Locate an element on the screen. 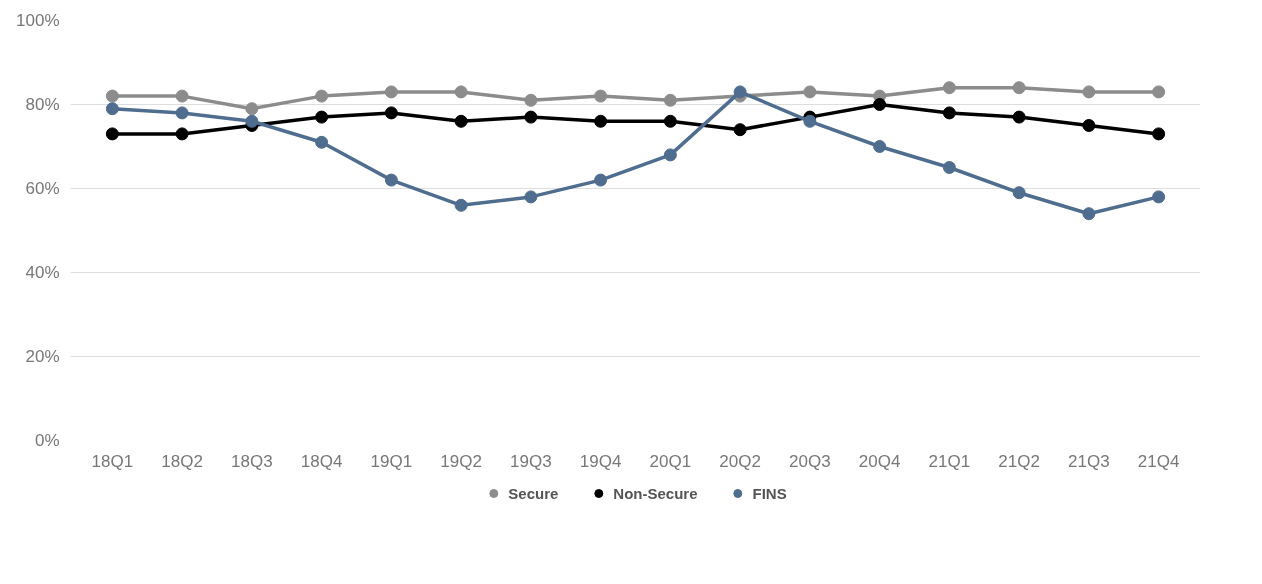 The height and width of the screenshot is (584, 1262). y-tick-label: 100% is located at coordinates (38, 20).